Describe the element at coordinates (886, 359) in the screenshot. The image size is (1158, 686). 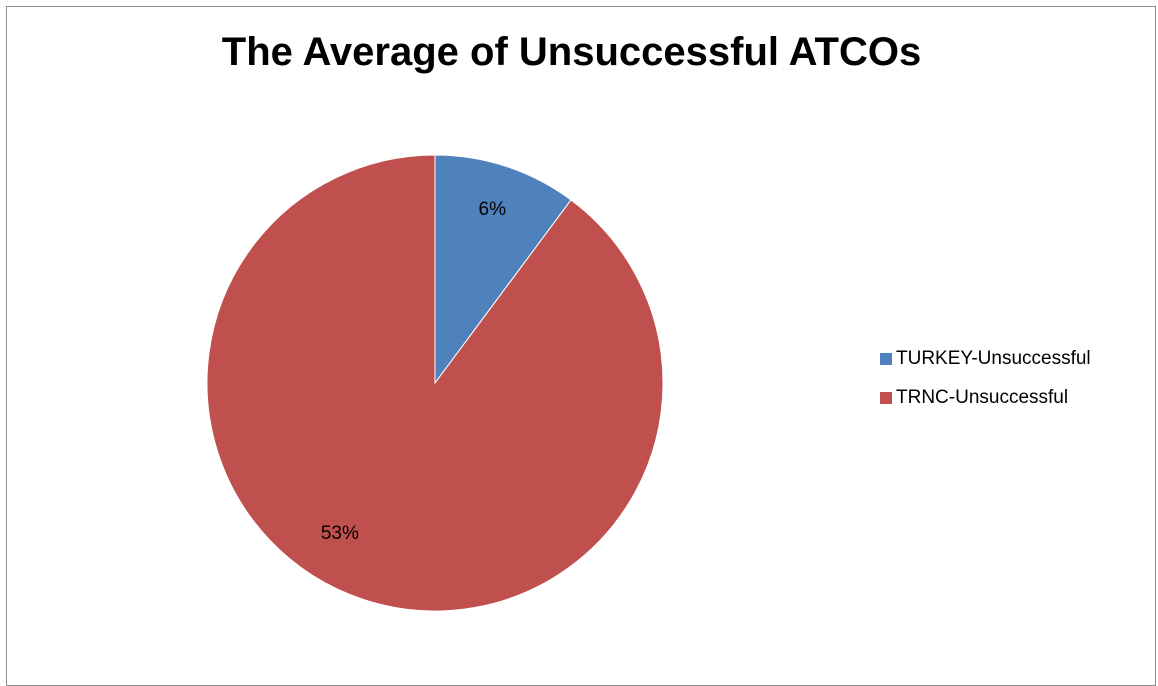
I see `legend-swatch-turkey` at that location.